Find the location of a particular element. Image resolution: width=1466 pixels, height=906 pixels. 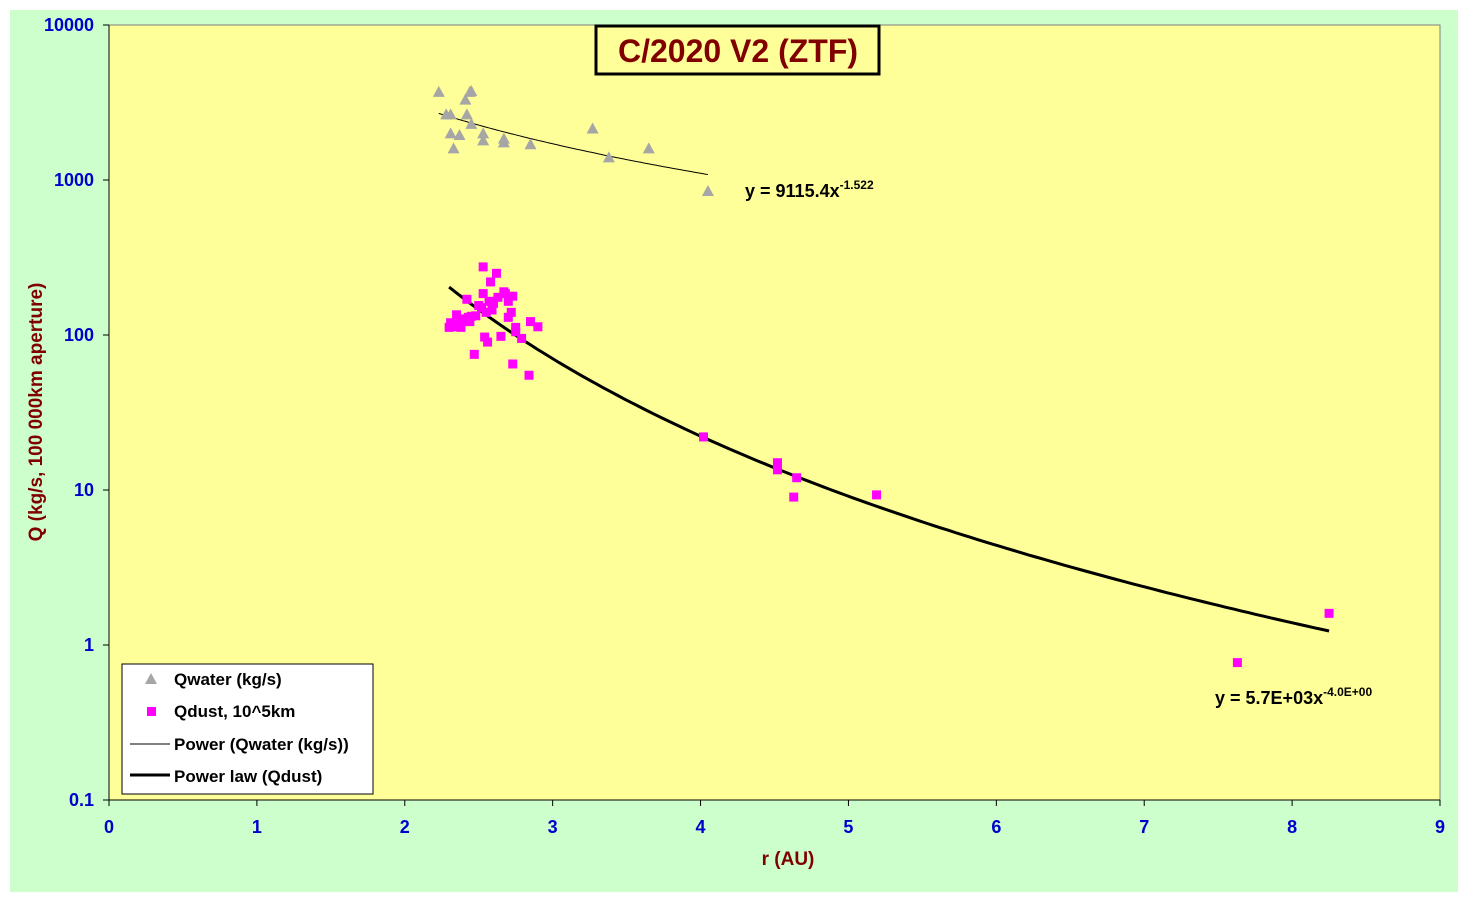

chart-title: C/2020 V2 (ZTF) is located at coordinates (738, 51).